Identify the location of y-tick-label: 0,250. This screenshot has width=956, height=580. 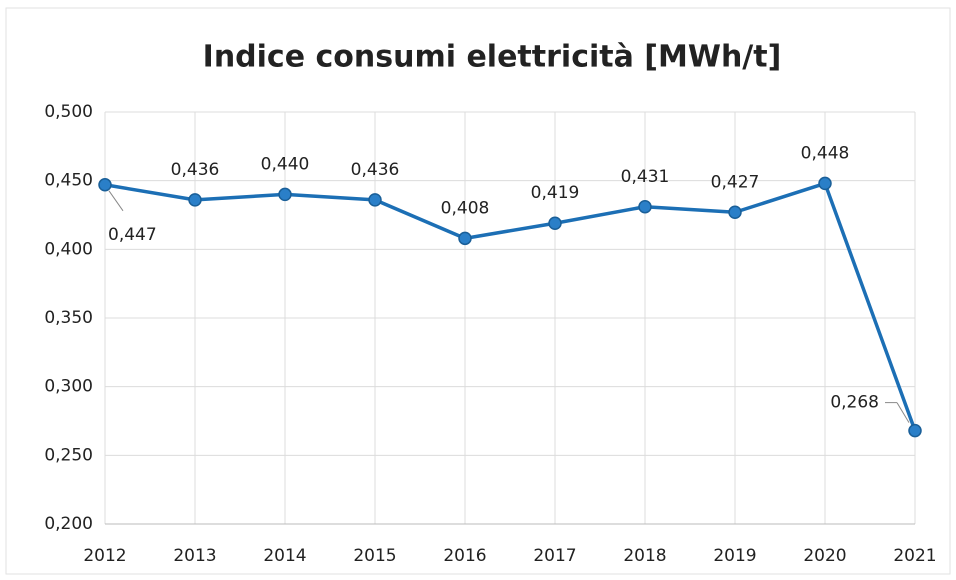
(68, 455).